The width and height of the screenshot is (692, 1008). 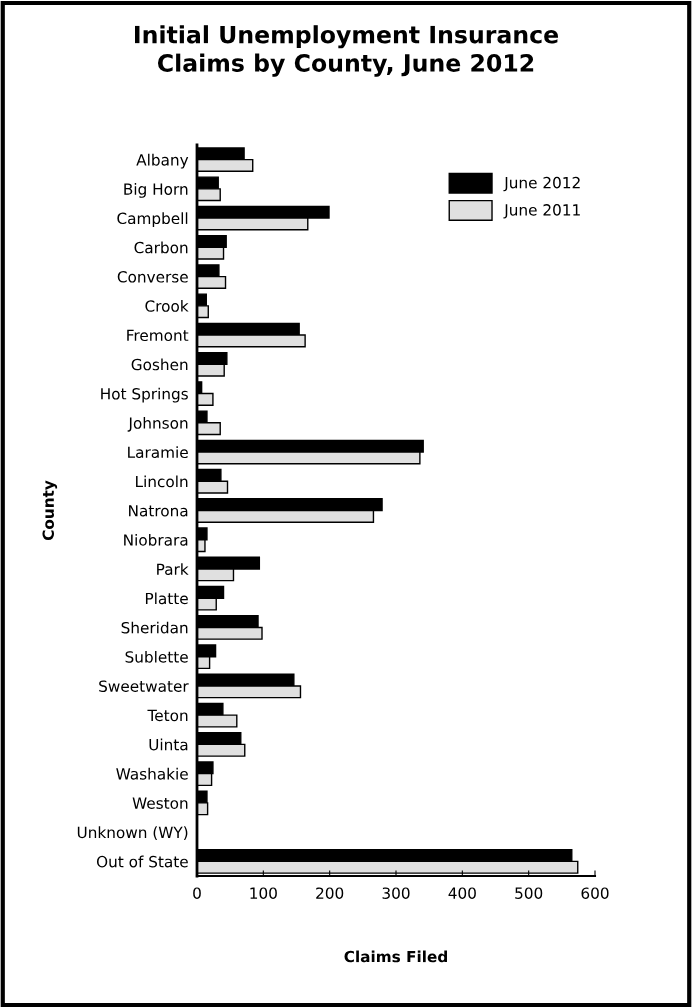 What do you see at coordinates (50, 510) in the screenshot?
I see `y-axis-title: County` at bounding box center [50, 510].